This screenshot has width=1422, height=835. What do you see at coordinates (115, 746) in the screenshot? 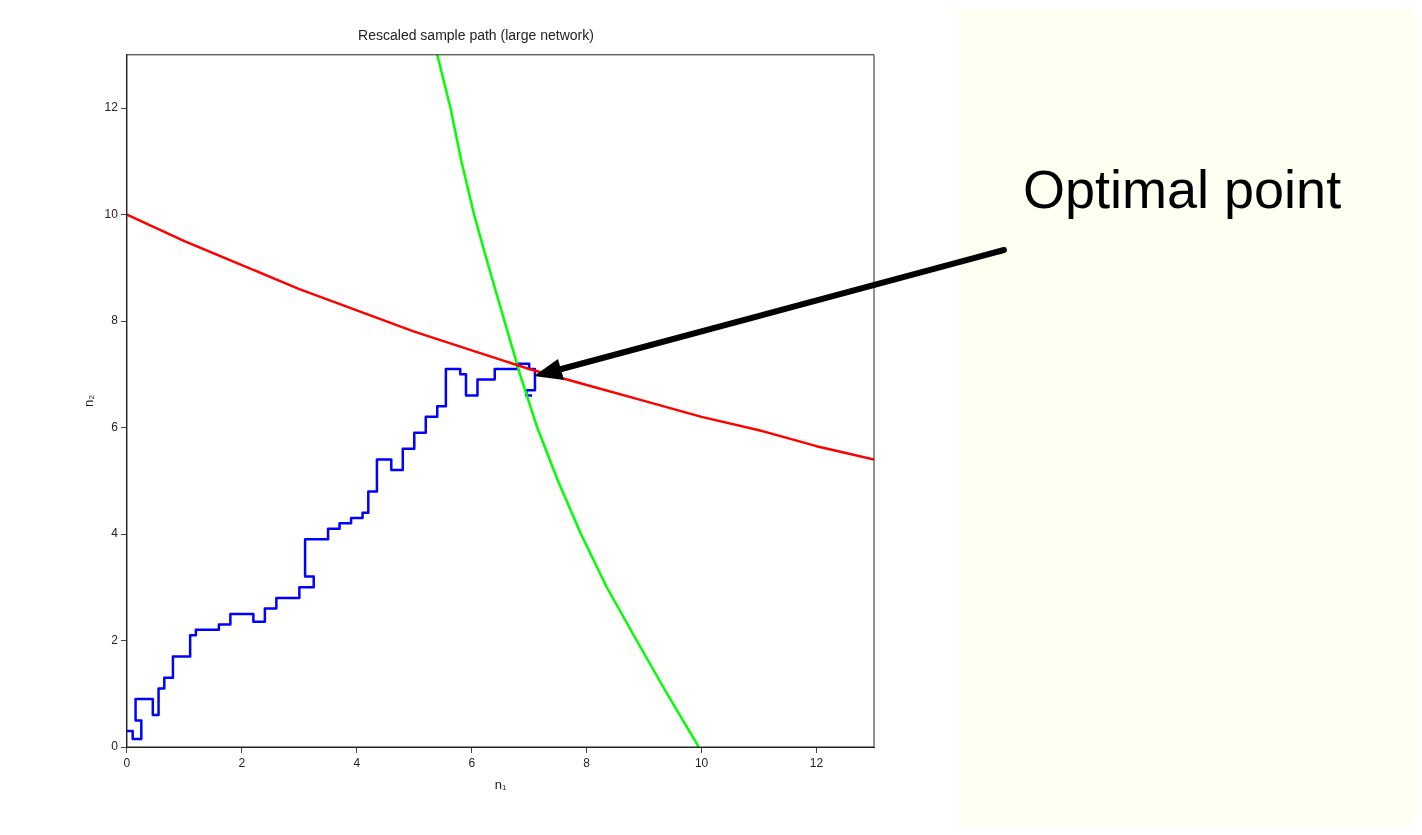
I see `y-tick-label: 0` at bounding box center [115, 746].